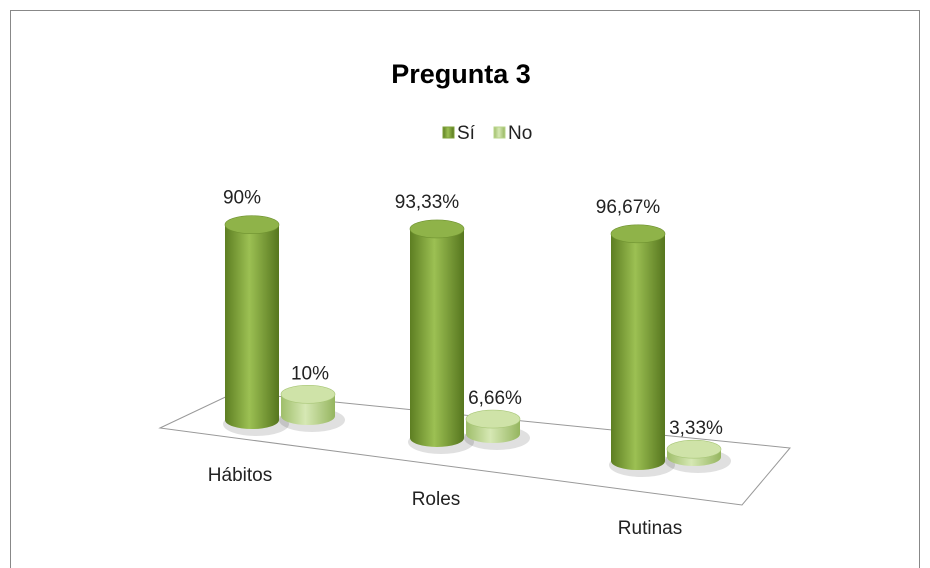  Describe the element at coordinates (696, 428) in the screenshot. I see `data-label: 3,33%` at that location.